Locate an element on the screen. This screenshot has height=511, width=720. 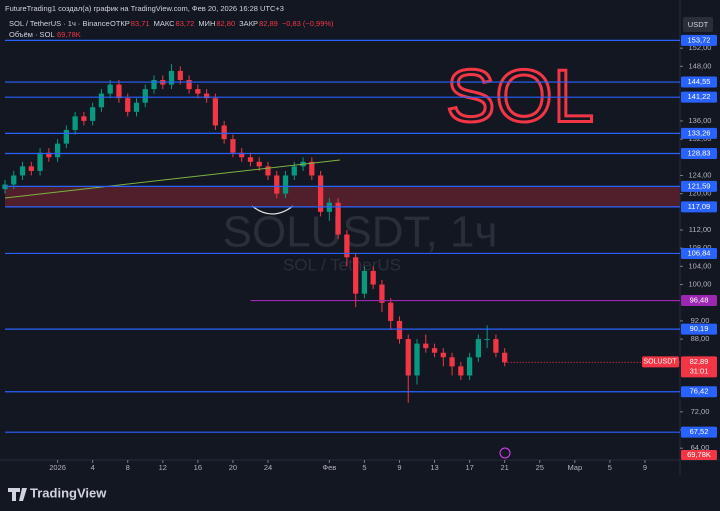
level-label: 67,52 is located at coordinates (699, 431).